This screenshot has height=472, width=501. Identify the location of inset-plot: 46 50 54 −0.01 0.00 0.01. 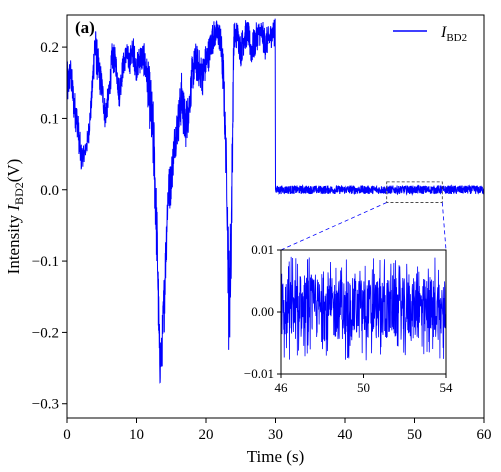
(348, 318).